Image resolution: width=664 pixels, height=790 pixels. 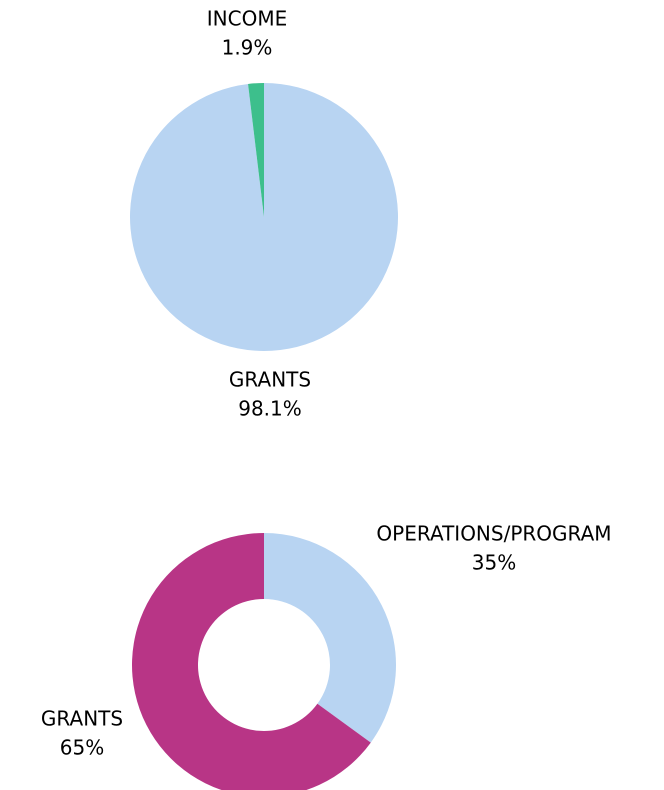 What do you see at coordinates (493, 534) in the screenshot?
I see `slice-label: OPERATIONS/PROGRAM` at bounding box center [493, 534].